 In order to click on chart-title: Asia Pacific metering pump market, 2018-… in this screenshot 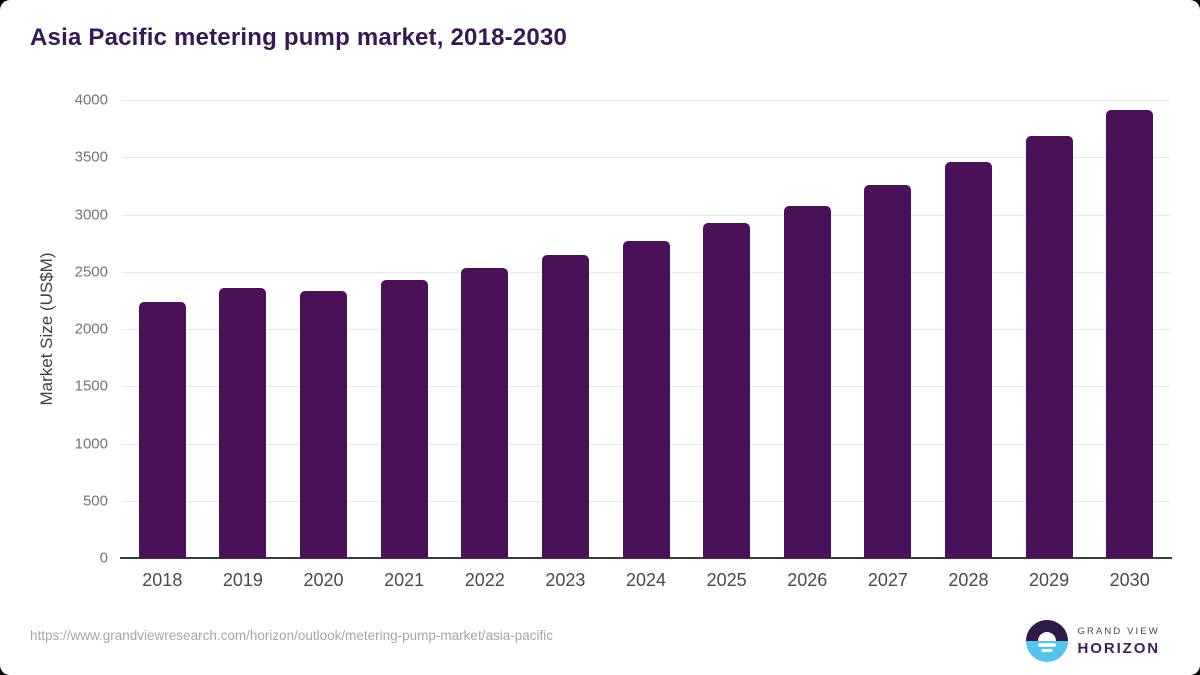, I will do `click(299, 37)`.